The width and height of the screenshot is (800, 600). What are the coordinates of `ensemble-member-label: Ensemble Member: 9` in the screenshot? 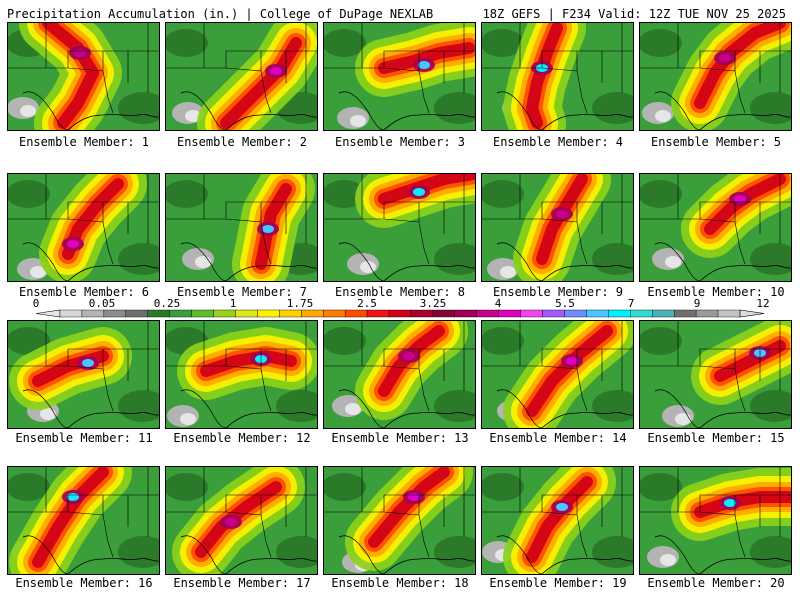 It's located at (558, 292).